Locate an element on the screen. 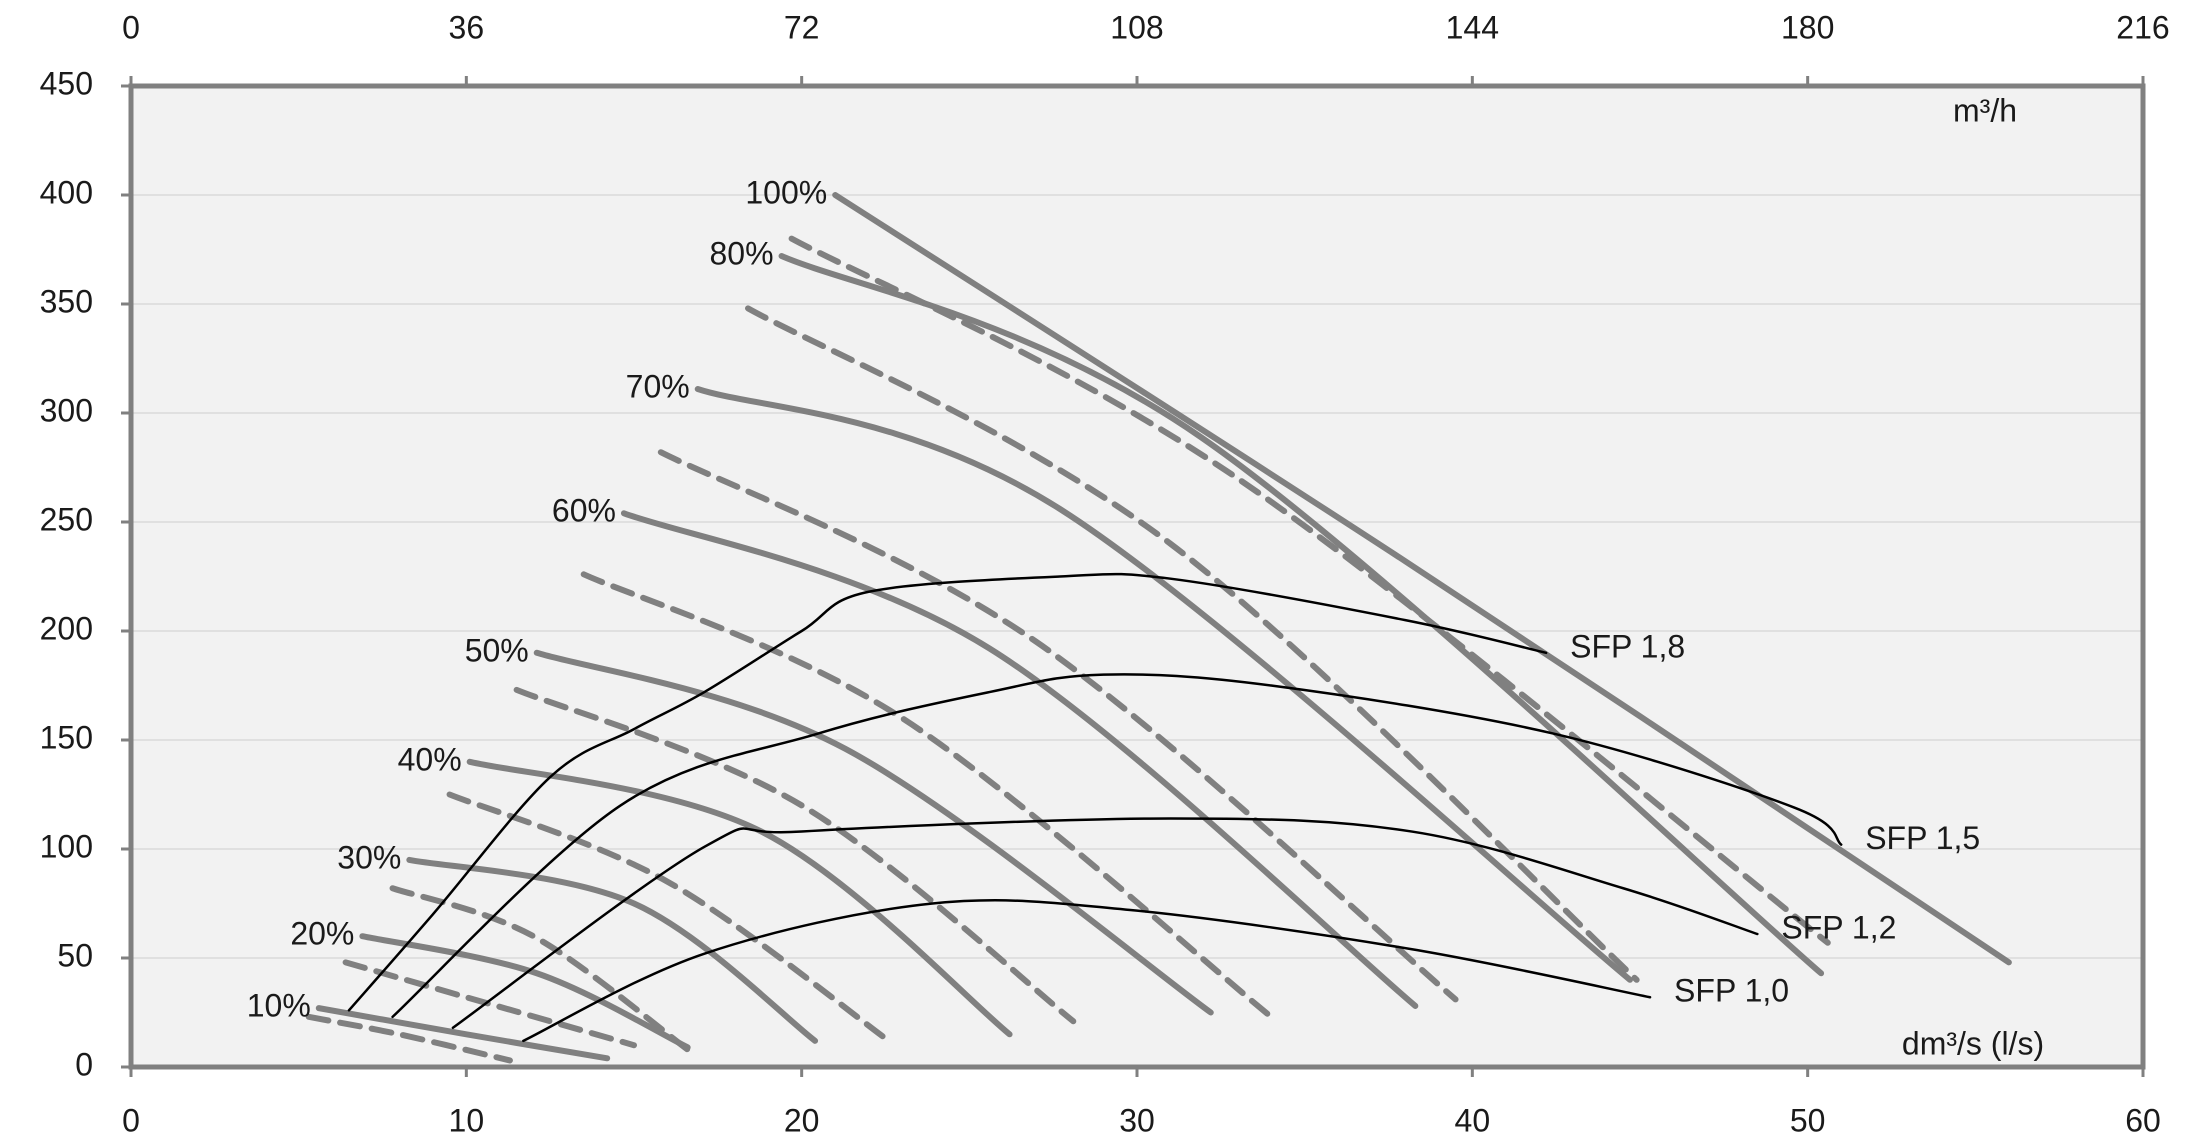 The image size is (2196, 1145). x2-tick-label: 180 is located at coordinates (1807, 27).